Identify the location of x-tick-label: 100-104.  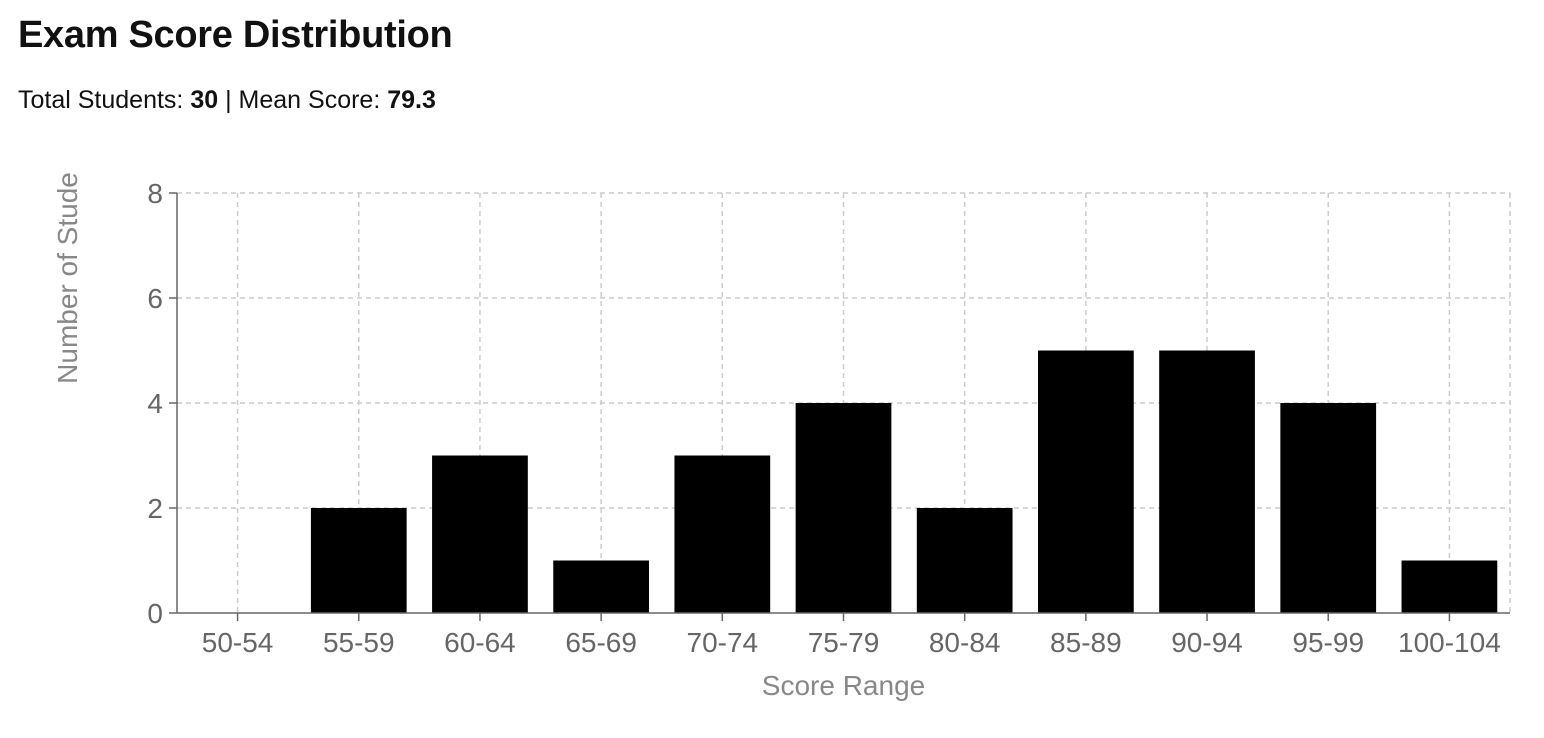
(1449, 642).